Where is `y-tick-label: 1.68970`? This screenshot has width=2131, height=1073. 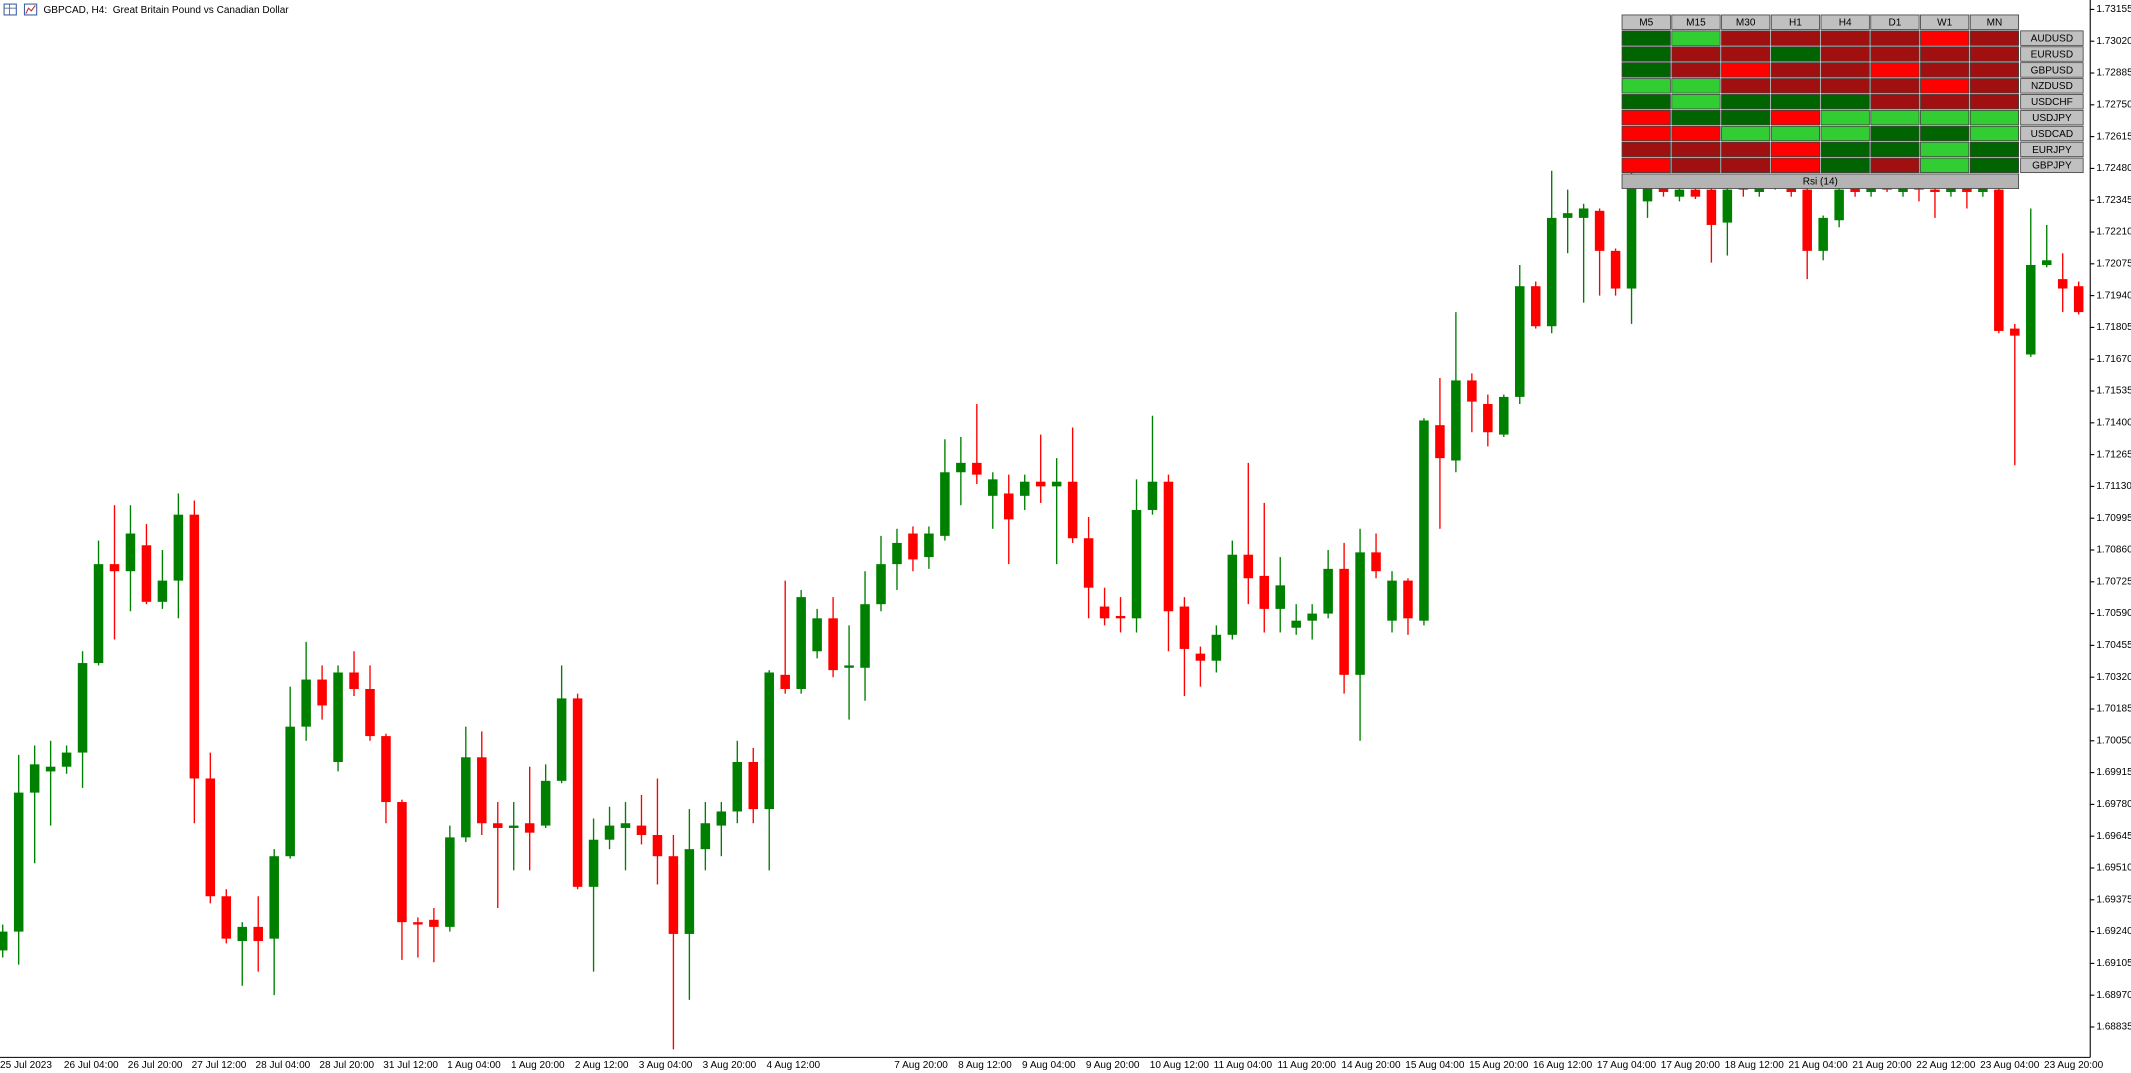 y-tick-label: 1.68970 is located at coordinates (2113, 995).